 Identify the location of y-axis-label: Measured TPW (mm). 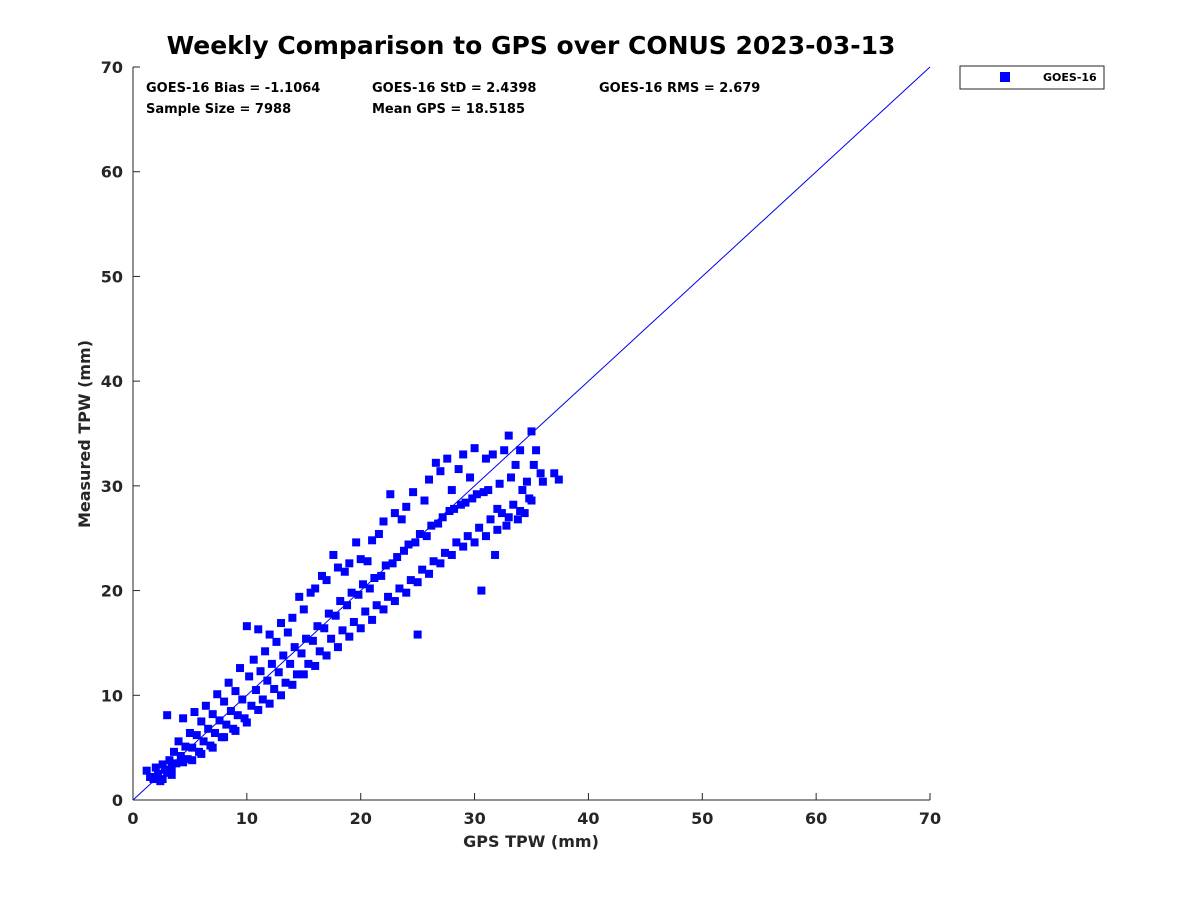
(84, 434).